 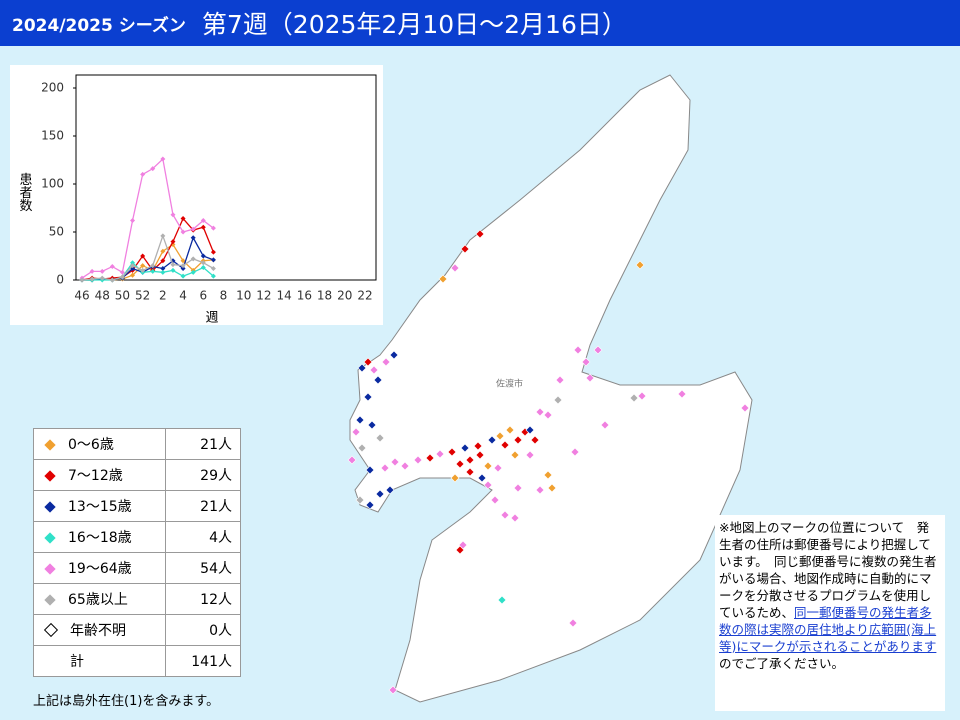 I want to click on row-count: 29人, so click(x=203, y=475).